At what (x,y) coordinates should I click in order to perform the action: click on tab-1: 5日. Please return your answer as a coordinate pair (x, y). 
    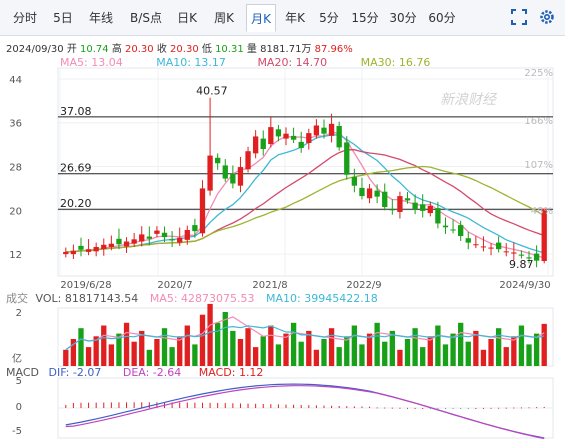
    Looking at the image, I should click on (63, 18).